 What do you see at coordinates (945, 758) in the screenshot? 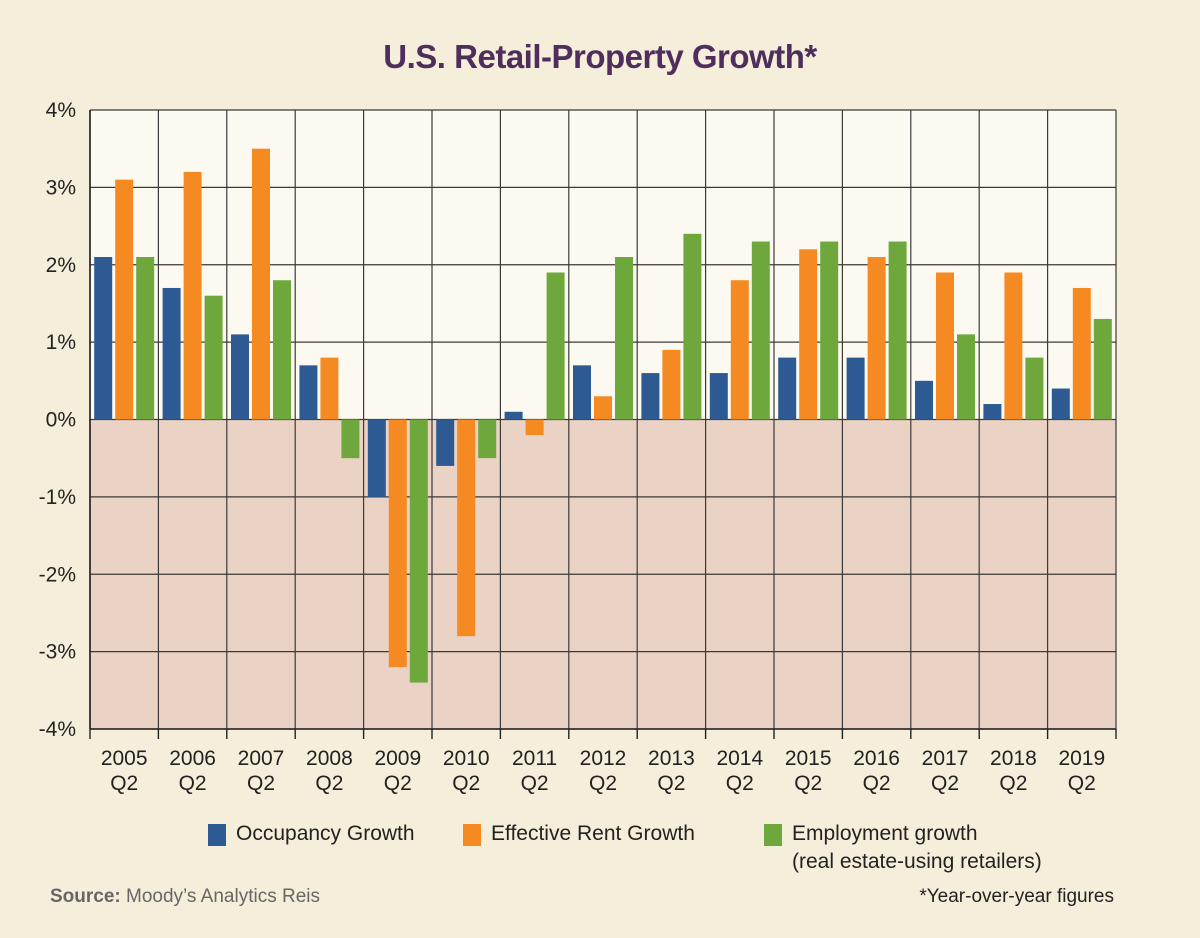
I see `x-tick-label-12-0: 2017` at bounding box center [945, 758].